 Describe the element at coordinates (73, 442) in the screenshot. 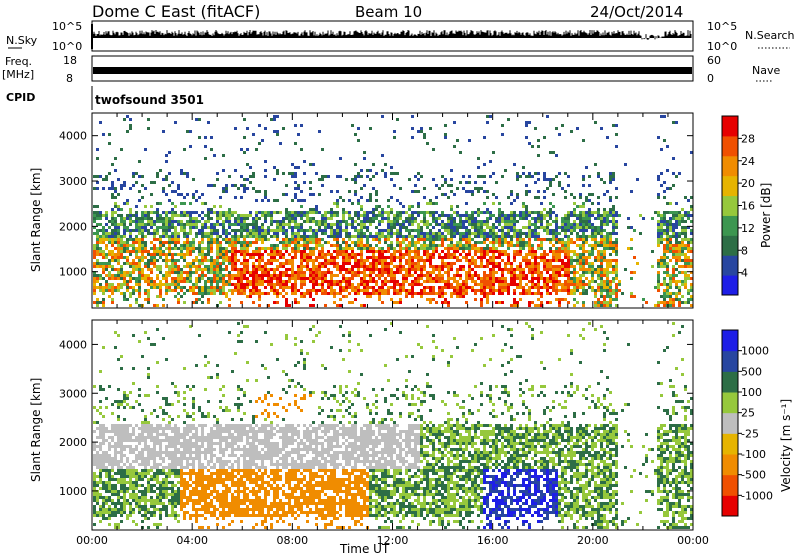

I see `velocity-ytick-label: 2000` at that location.